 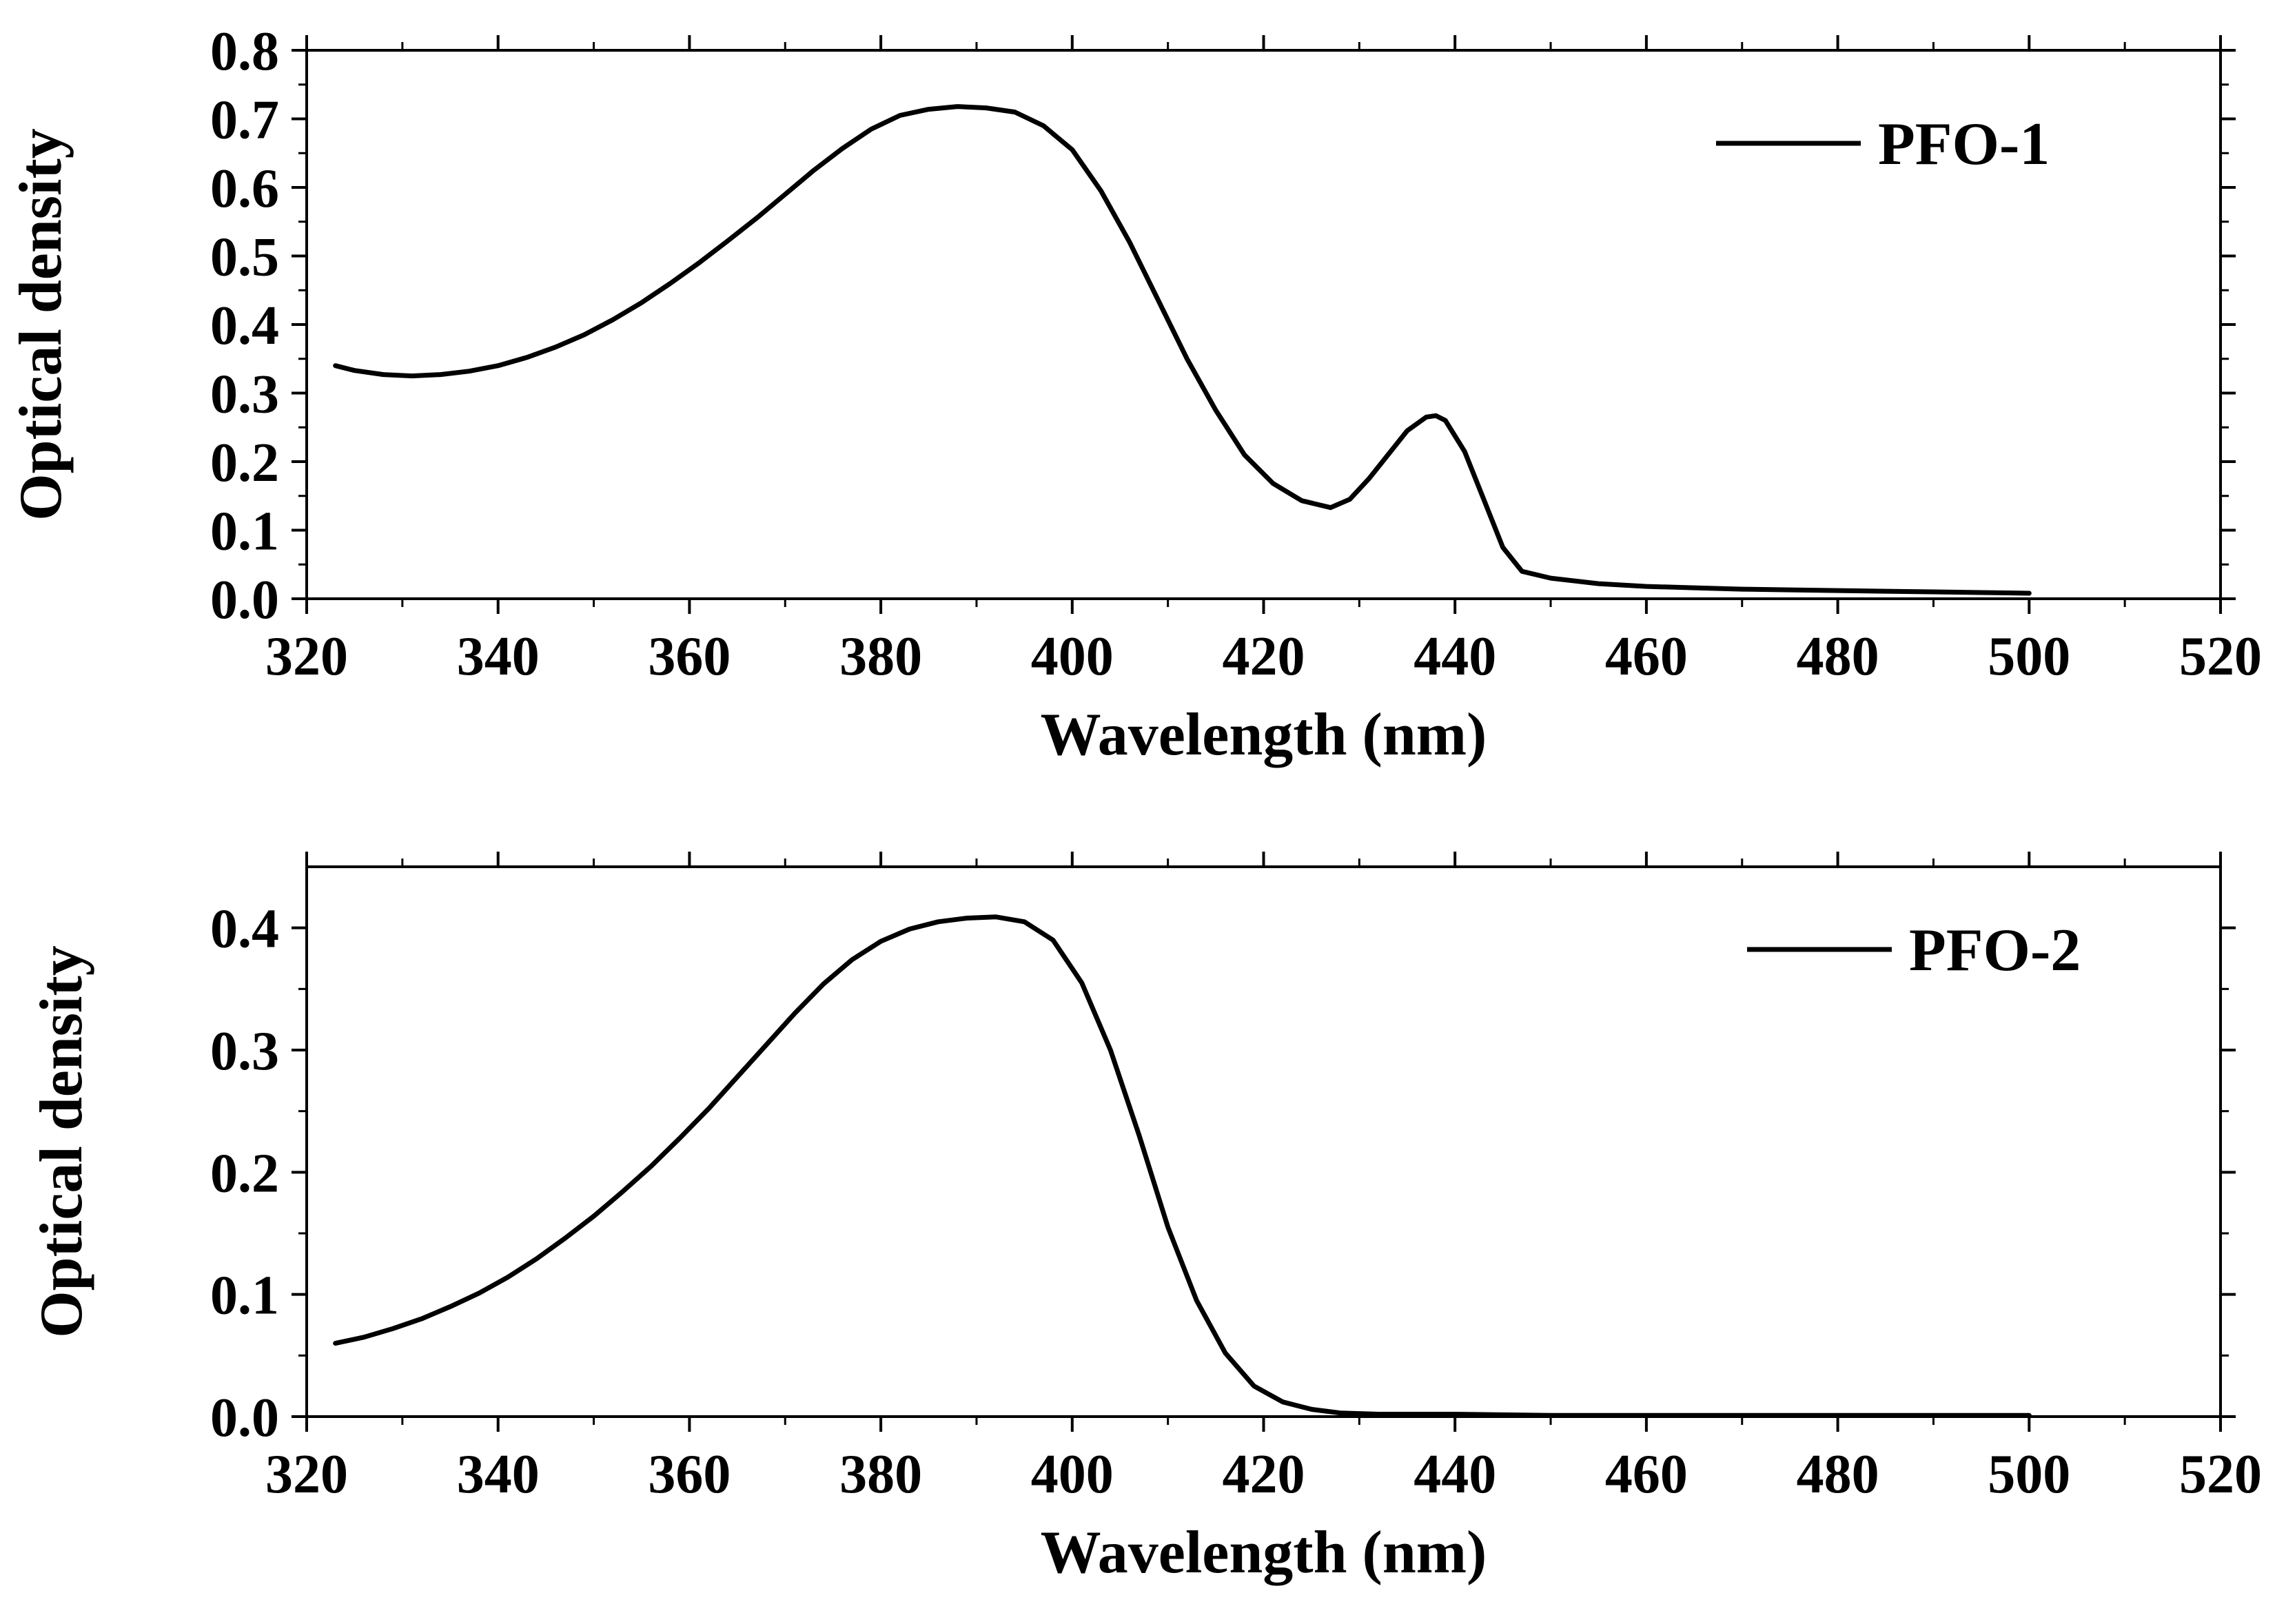 What do you see at coordinates (1995, 951) in the screenshot?
I see `legend-label: PFO-2` at bounding box center [1995, 951].